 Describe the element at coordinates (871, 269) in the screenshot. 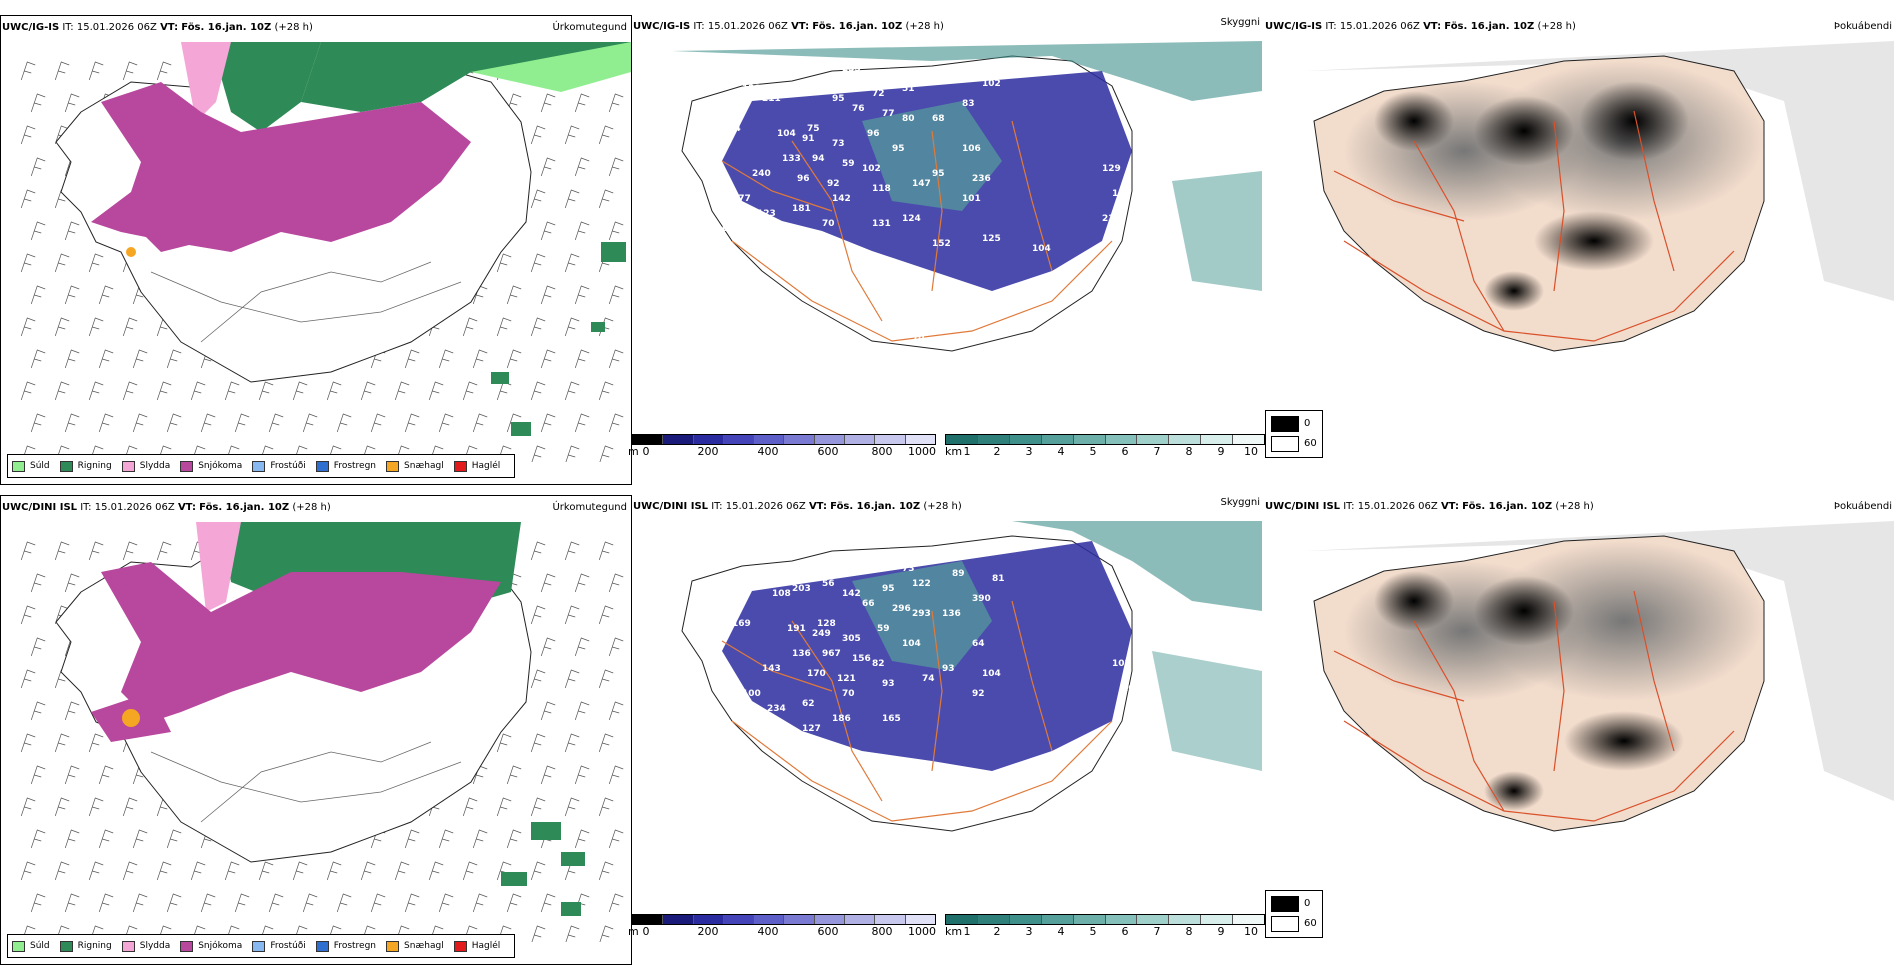

I see `cloud-base-value: 147` at that location.